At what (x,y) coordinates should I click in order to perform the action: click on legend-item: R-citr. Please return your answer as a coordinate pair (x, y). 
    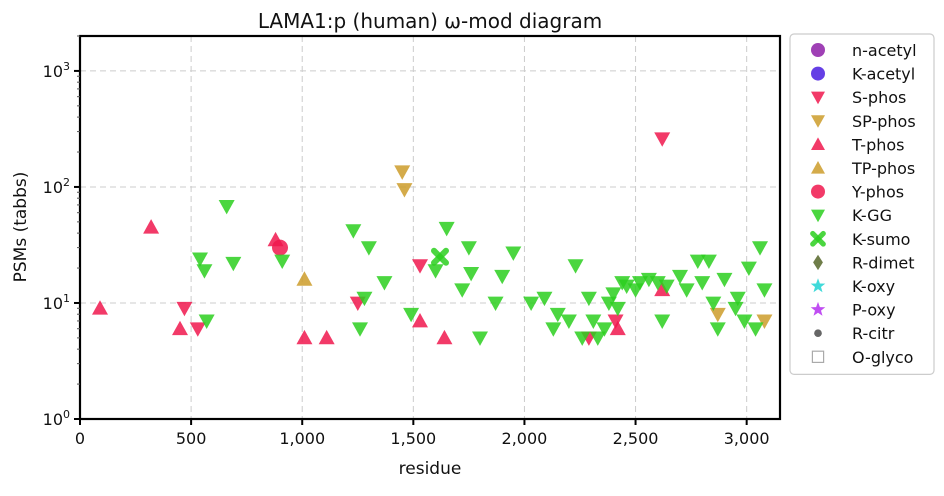
    Looking at the image, I should click on (854, 333).